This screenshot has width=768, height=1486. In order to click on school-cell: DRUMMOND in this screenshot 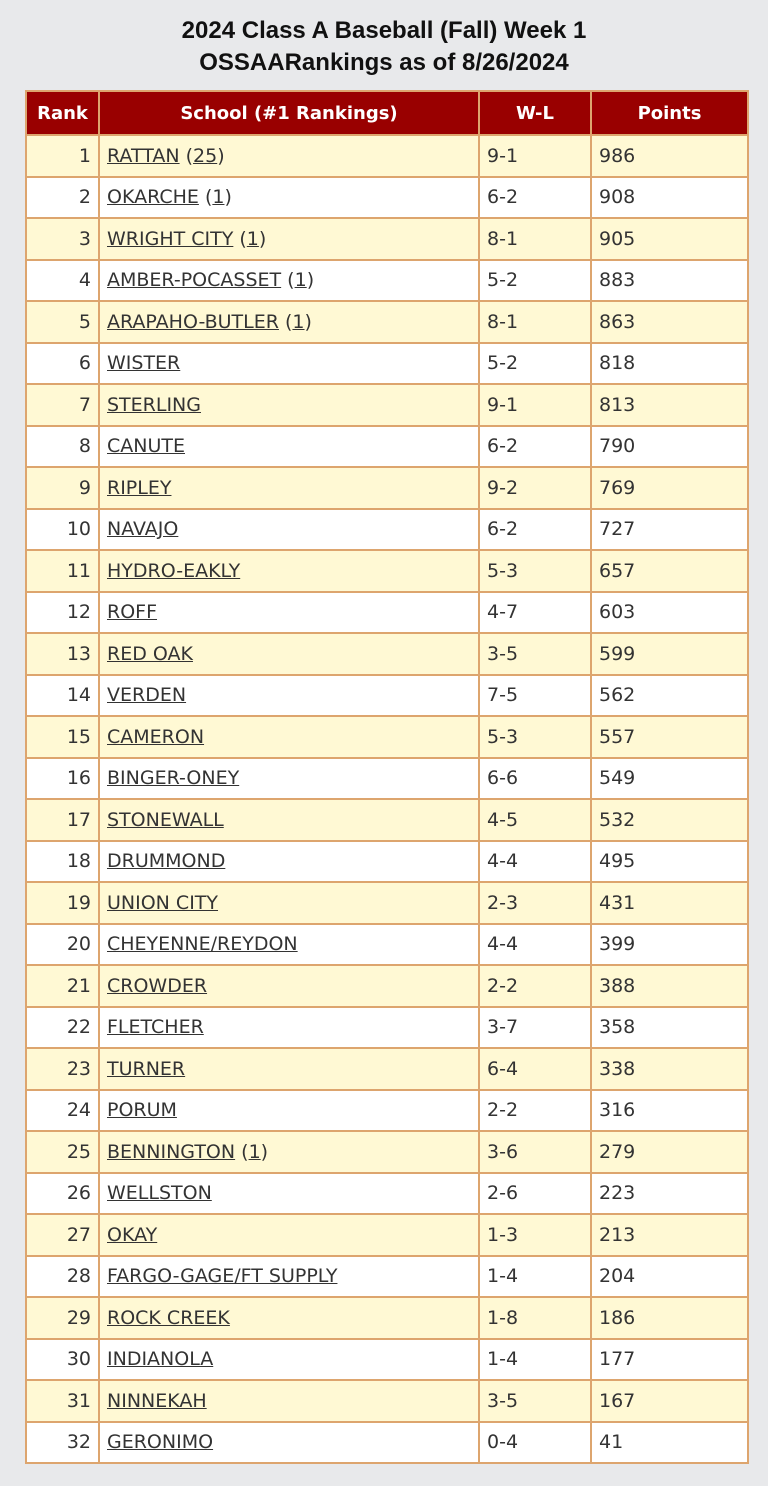, I will do `click(289, 861)`.